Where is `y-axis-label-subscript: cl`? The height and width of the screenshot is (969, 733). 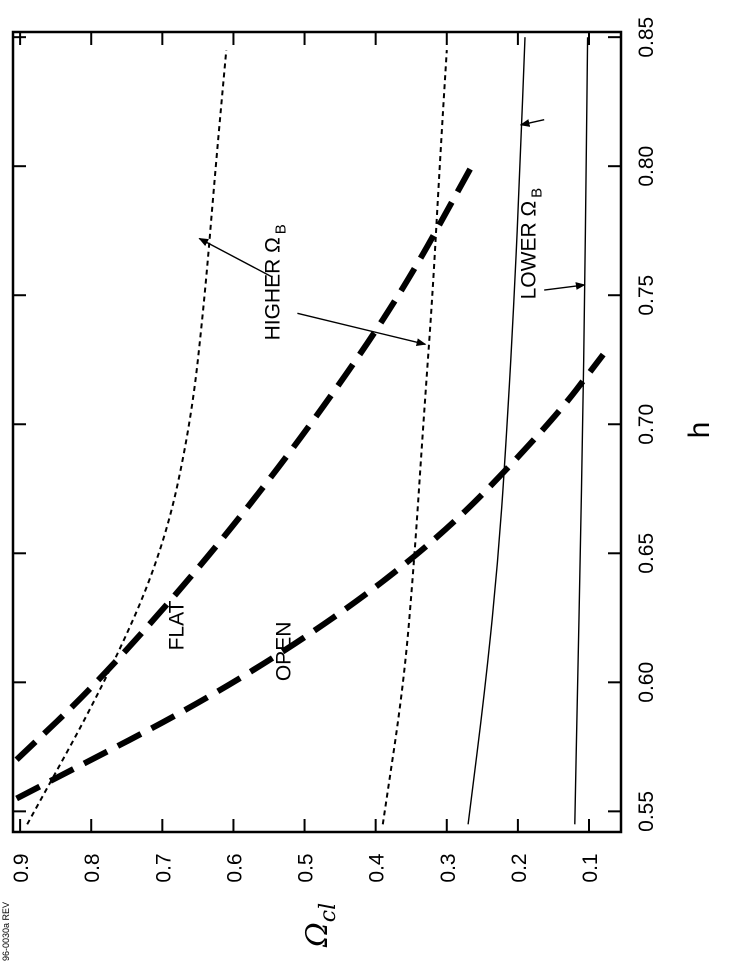
y-axis-label-subscript: cl is located at coordinates (328, 912).